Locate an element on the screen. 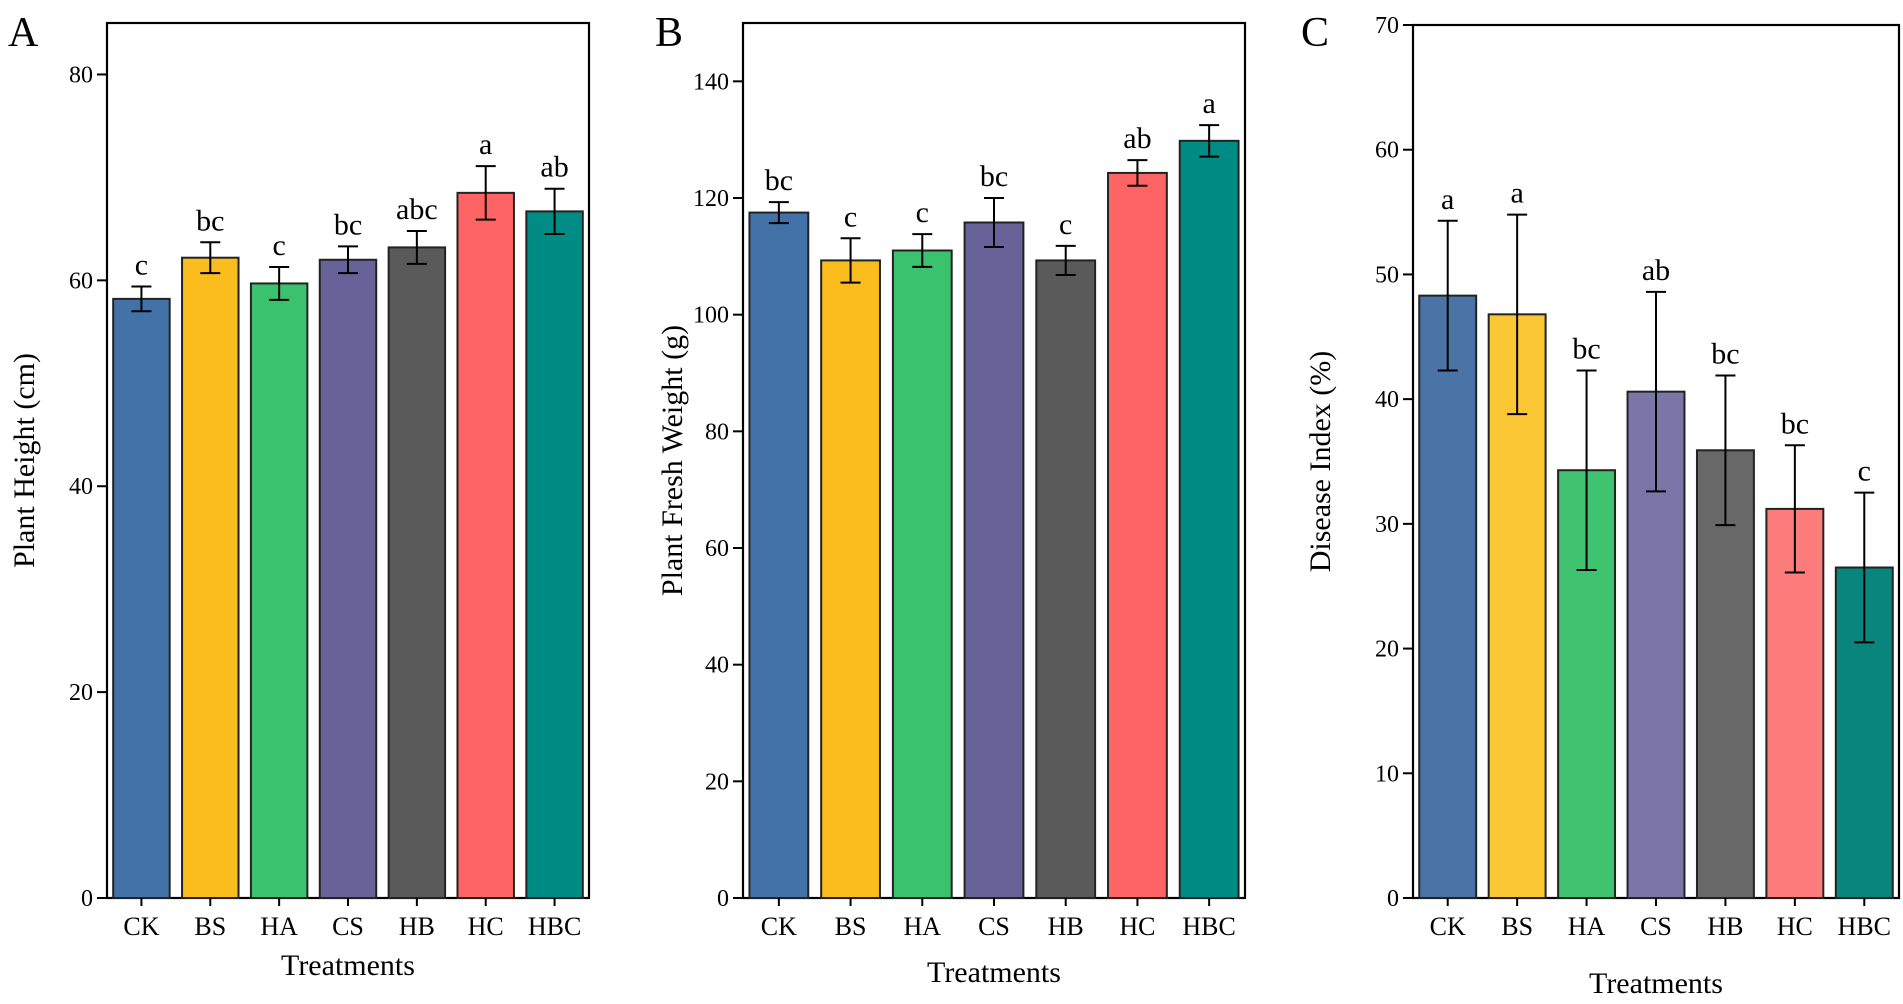 The image size is (1903, 1004). panel-a-ytick-label-20: 20 is located at coordinates (81, 693).